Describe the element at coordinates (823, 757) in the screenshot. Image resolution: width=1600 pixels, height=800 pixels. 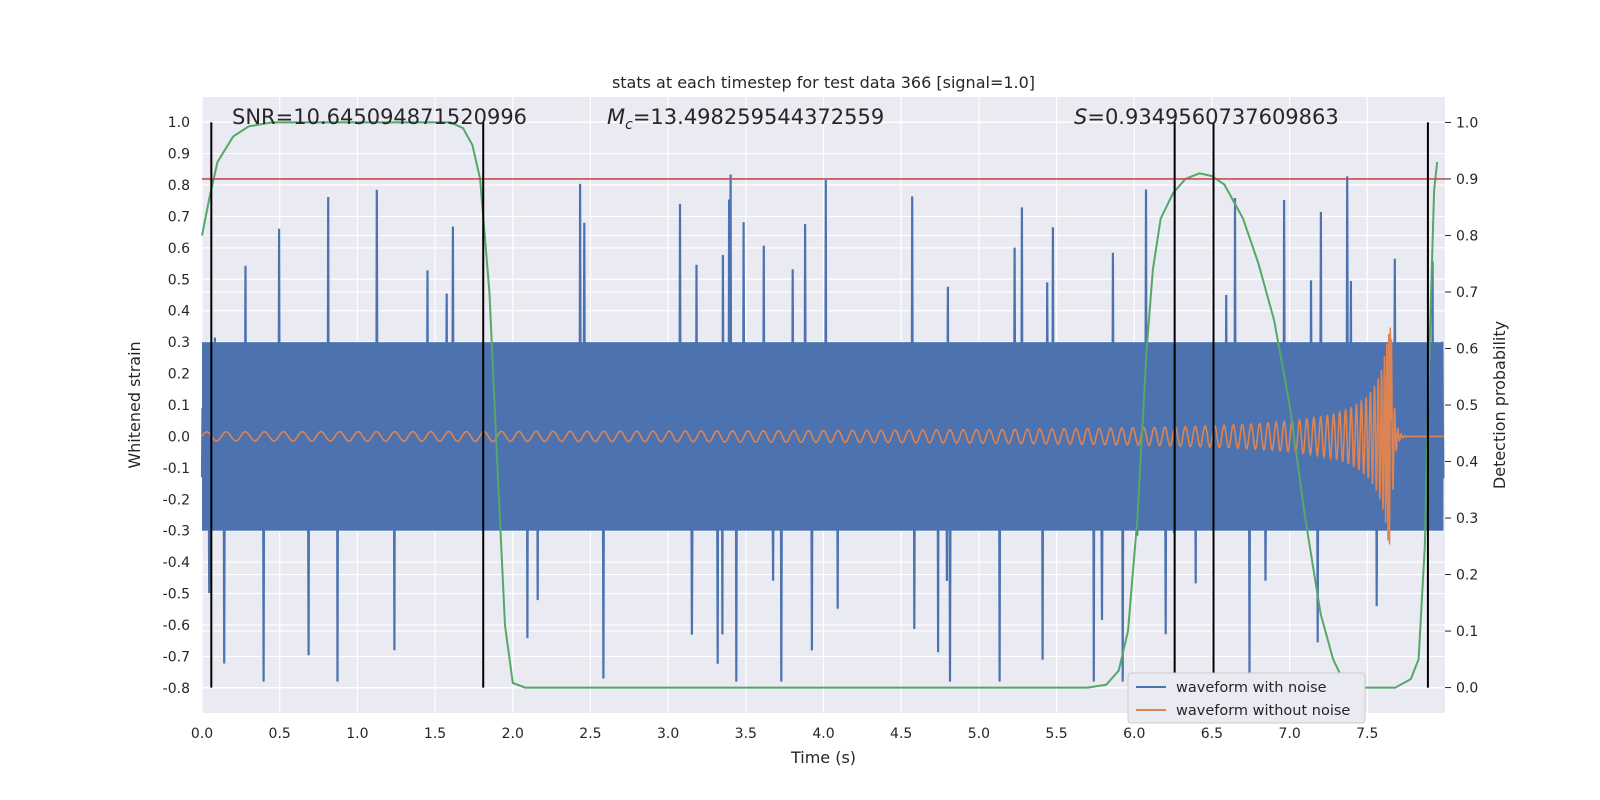
I see `x-axis-label: Time (s)` at that location.